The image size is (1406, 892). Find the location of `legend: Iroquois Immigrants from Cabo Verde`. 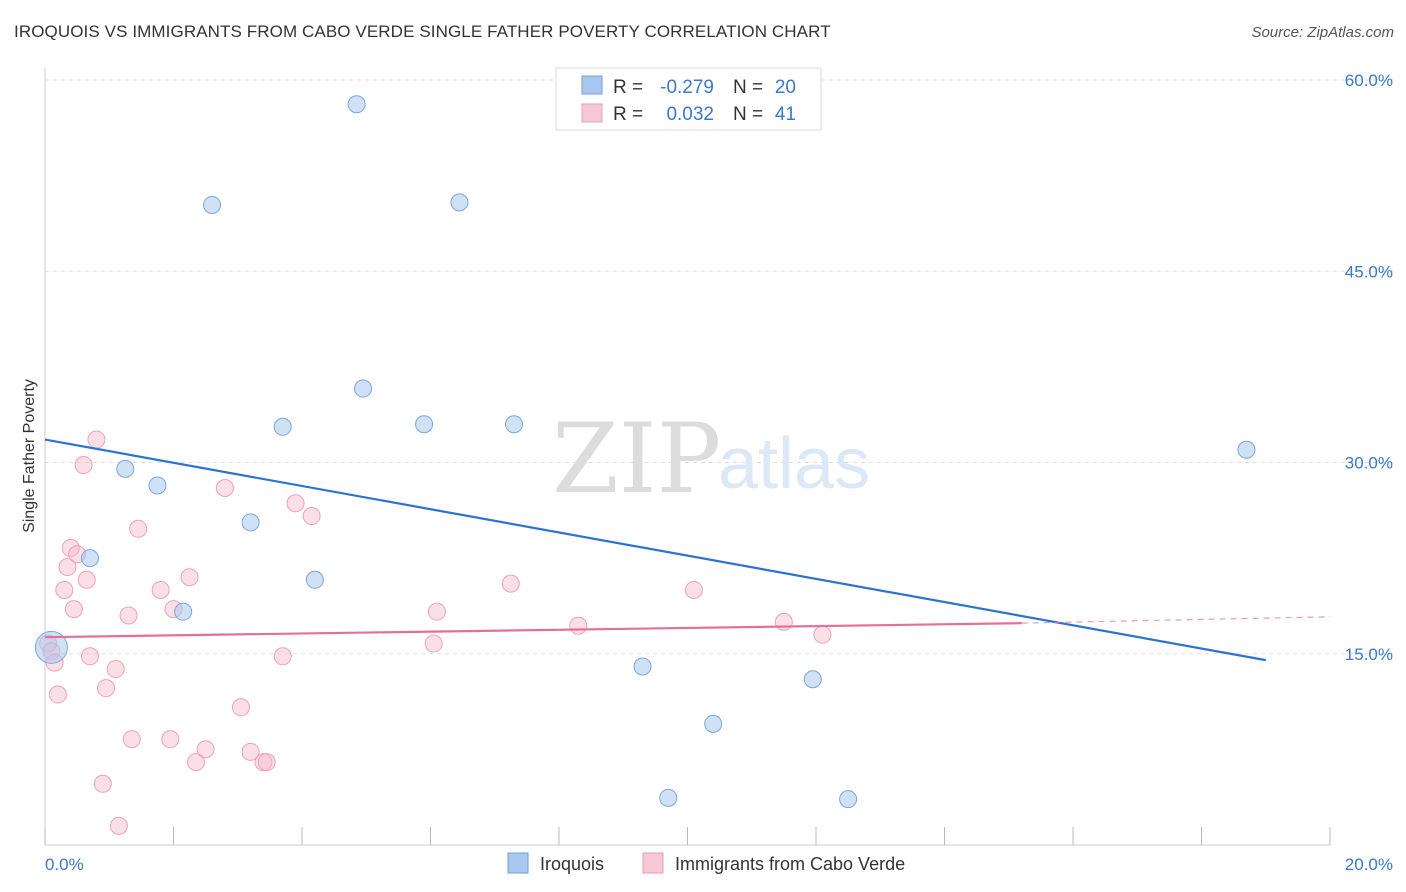

legend: Iroquois Immigrants from Cabo Verde is located at coordinates (706, 863).